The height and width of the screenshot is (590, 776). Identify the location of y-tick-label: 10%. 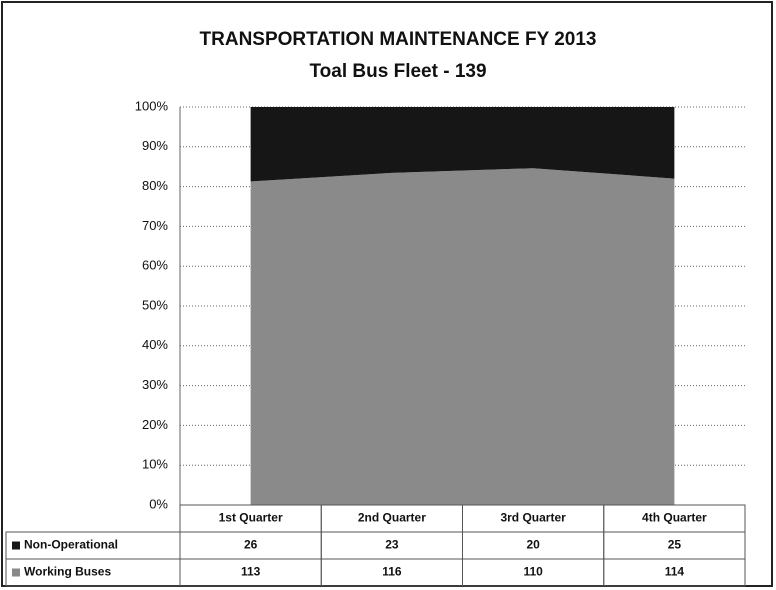
(155, 464).